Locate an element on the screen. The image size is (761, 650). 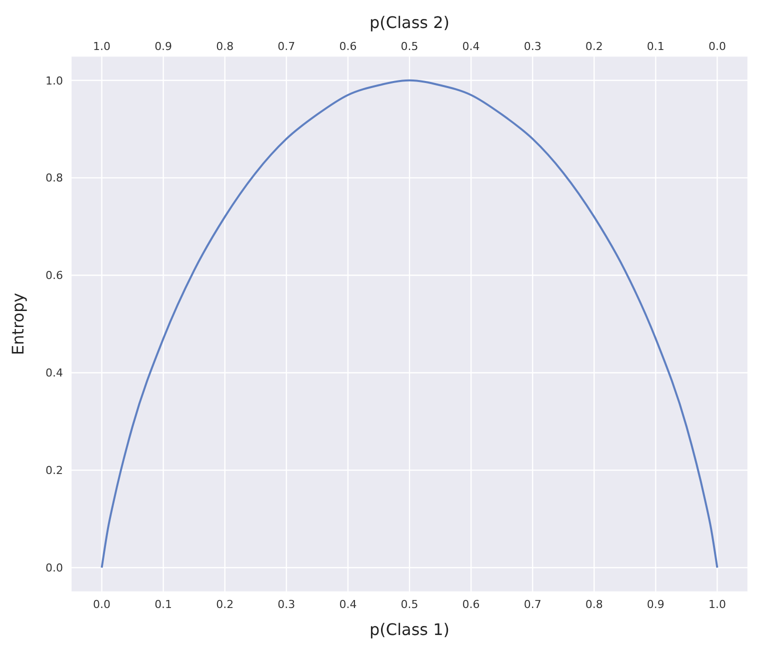
x2-axis-title: p(Class 2) is located at coordinates (410, 22).